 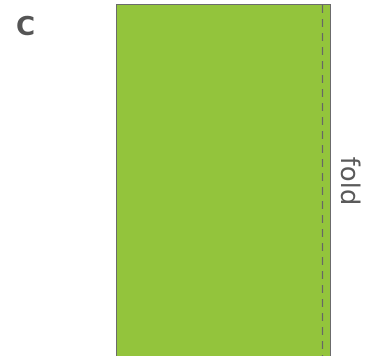 I want to click on fold-label: fold, so click(x=349, y=181).